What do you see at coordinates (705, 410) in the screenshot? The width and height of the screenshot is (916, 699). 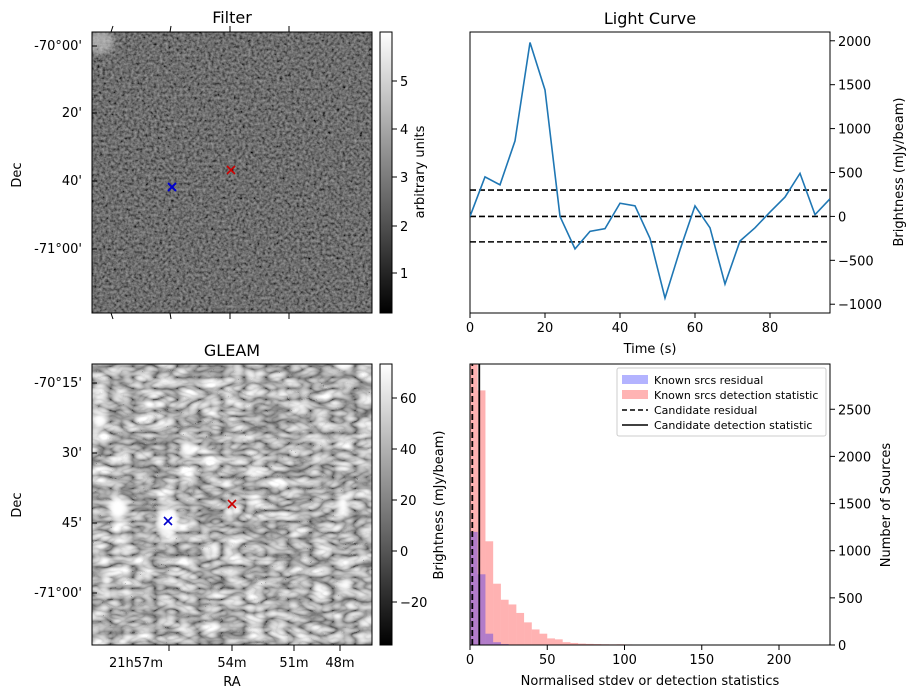 I see `legend-label: Candidate residual` at bounding box center [705, 410].